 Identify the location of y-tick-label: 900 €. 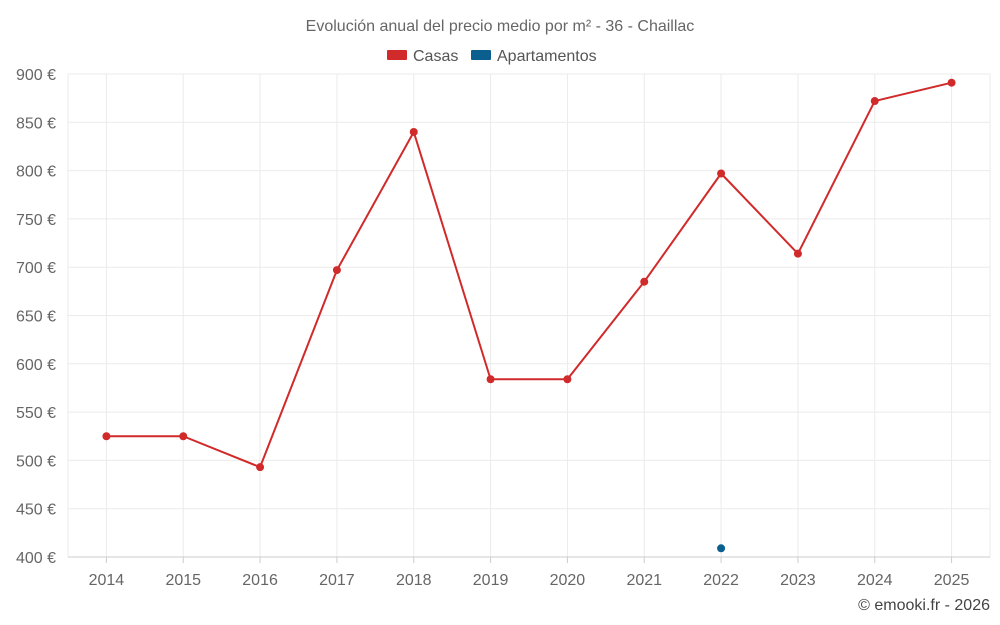
(36, 75).